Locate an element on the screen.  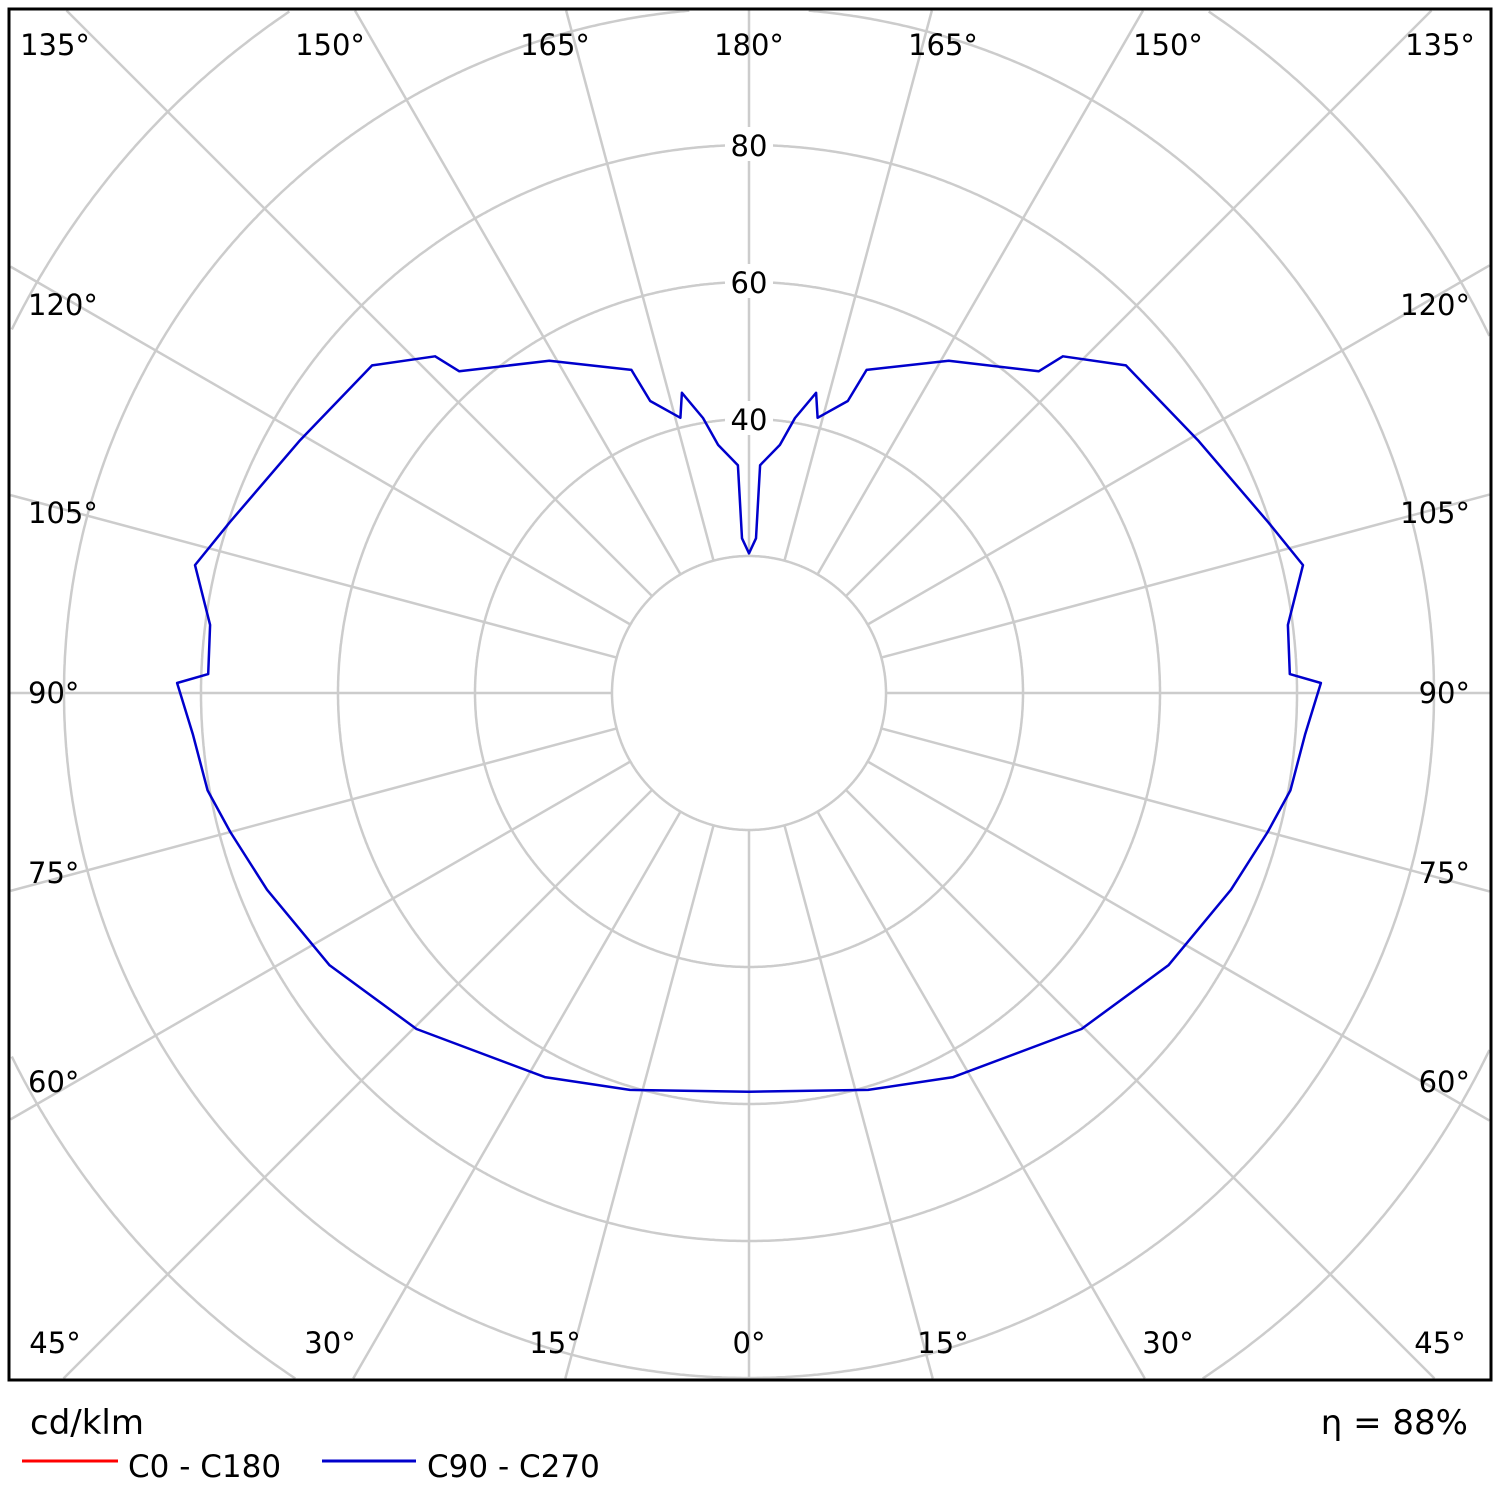
angle-tick-label: 0° is located at coordinates (749, 1343).